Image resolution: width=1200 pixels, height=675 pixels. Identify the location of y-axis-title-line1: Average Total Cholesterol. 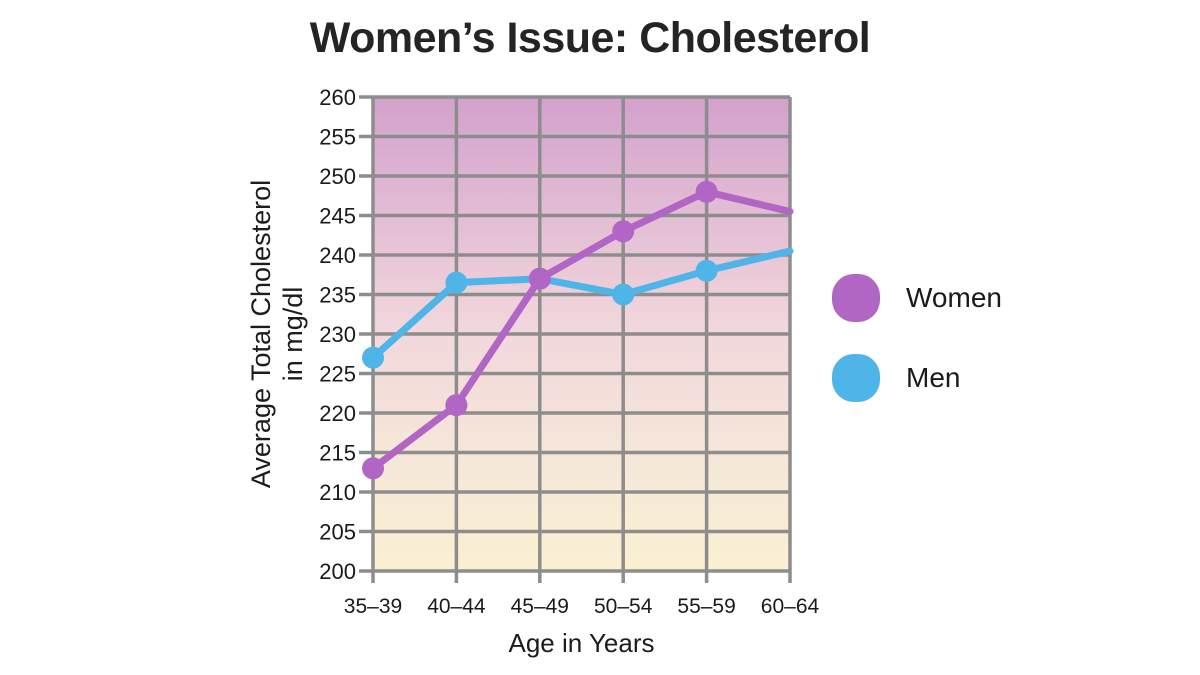
(261, 334).